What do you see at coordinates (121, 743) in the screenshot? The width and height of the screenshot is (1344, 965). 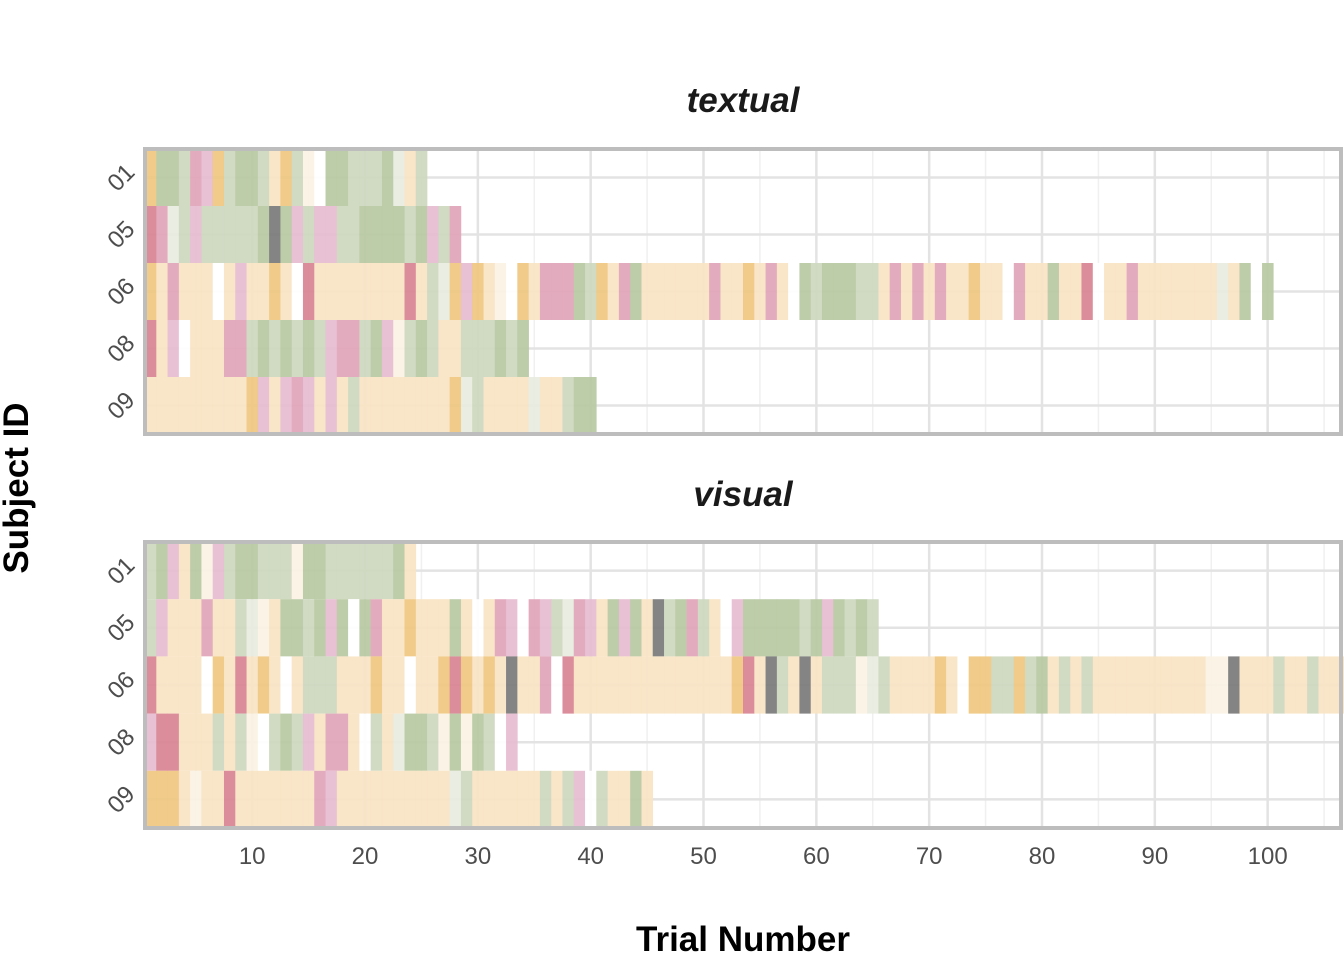 I see `y-tick-label: 08` at bounding box center [121, 743].